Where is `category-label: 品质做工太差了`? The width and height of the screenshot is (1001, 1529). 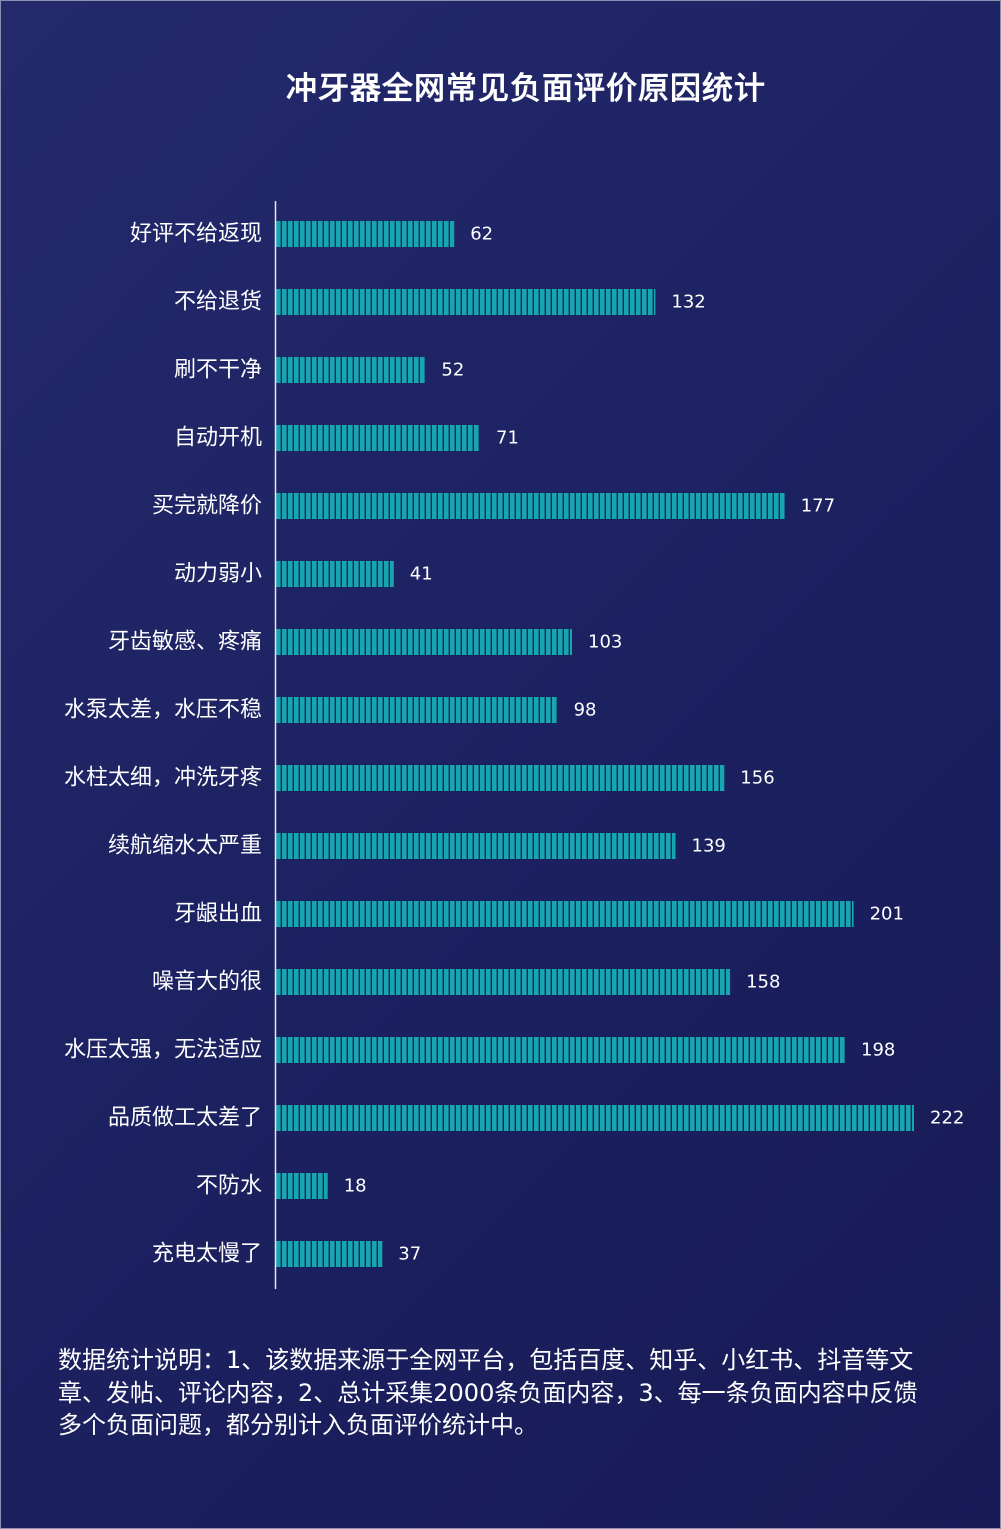 category-label: 品质做工太差了 is located at coordinates (185, 1118).